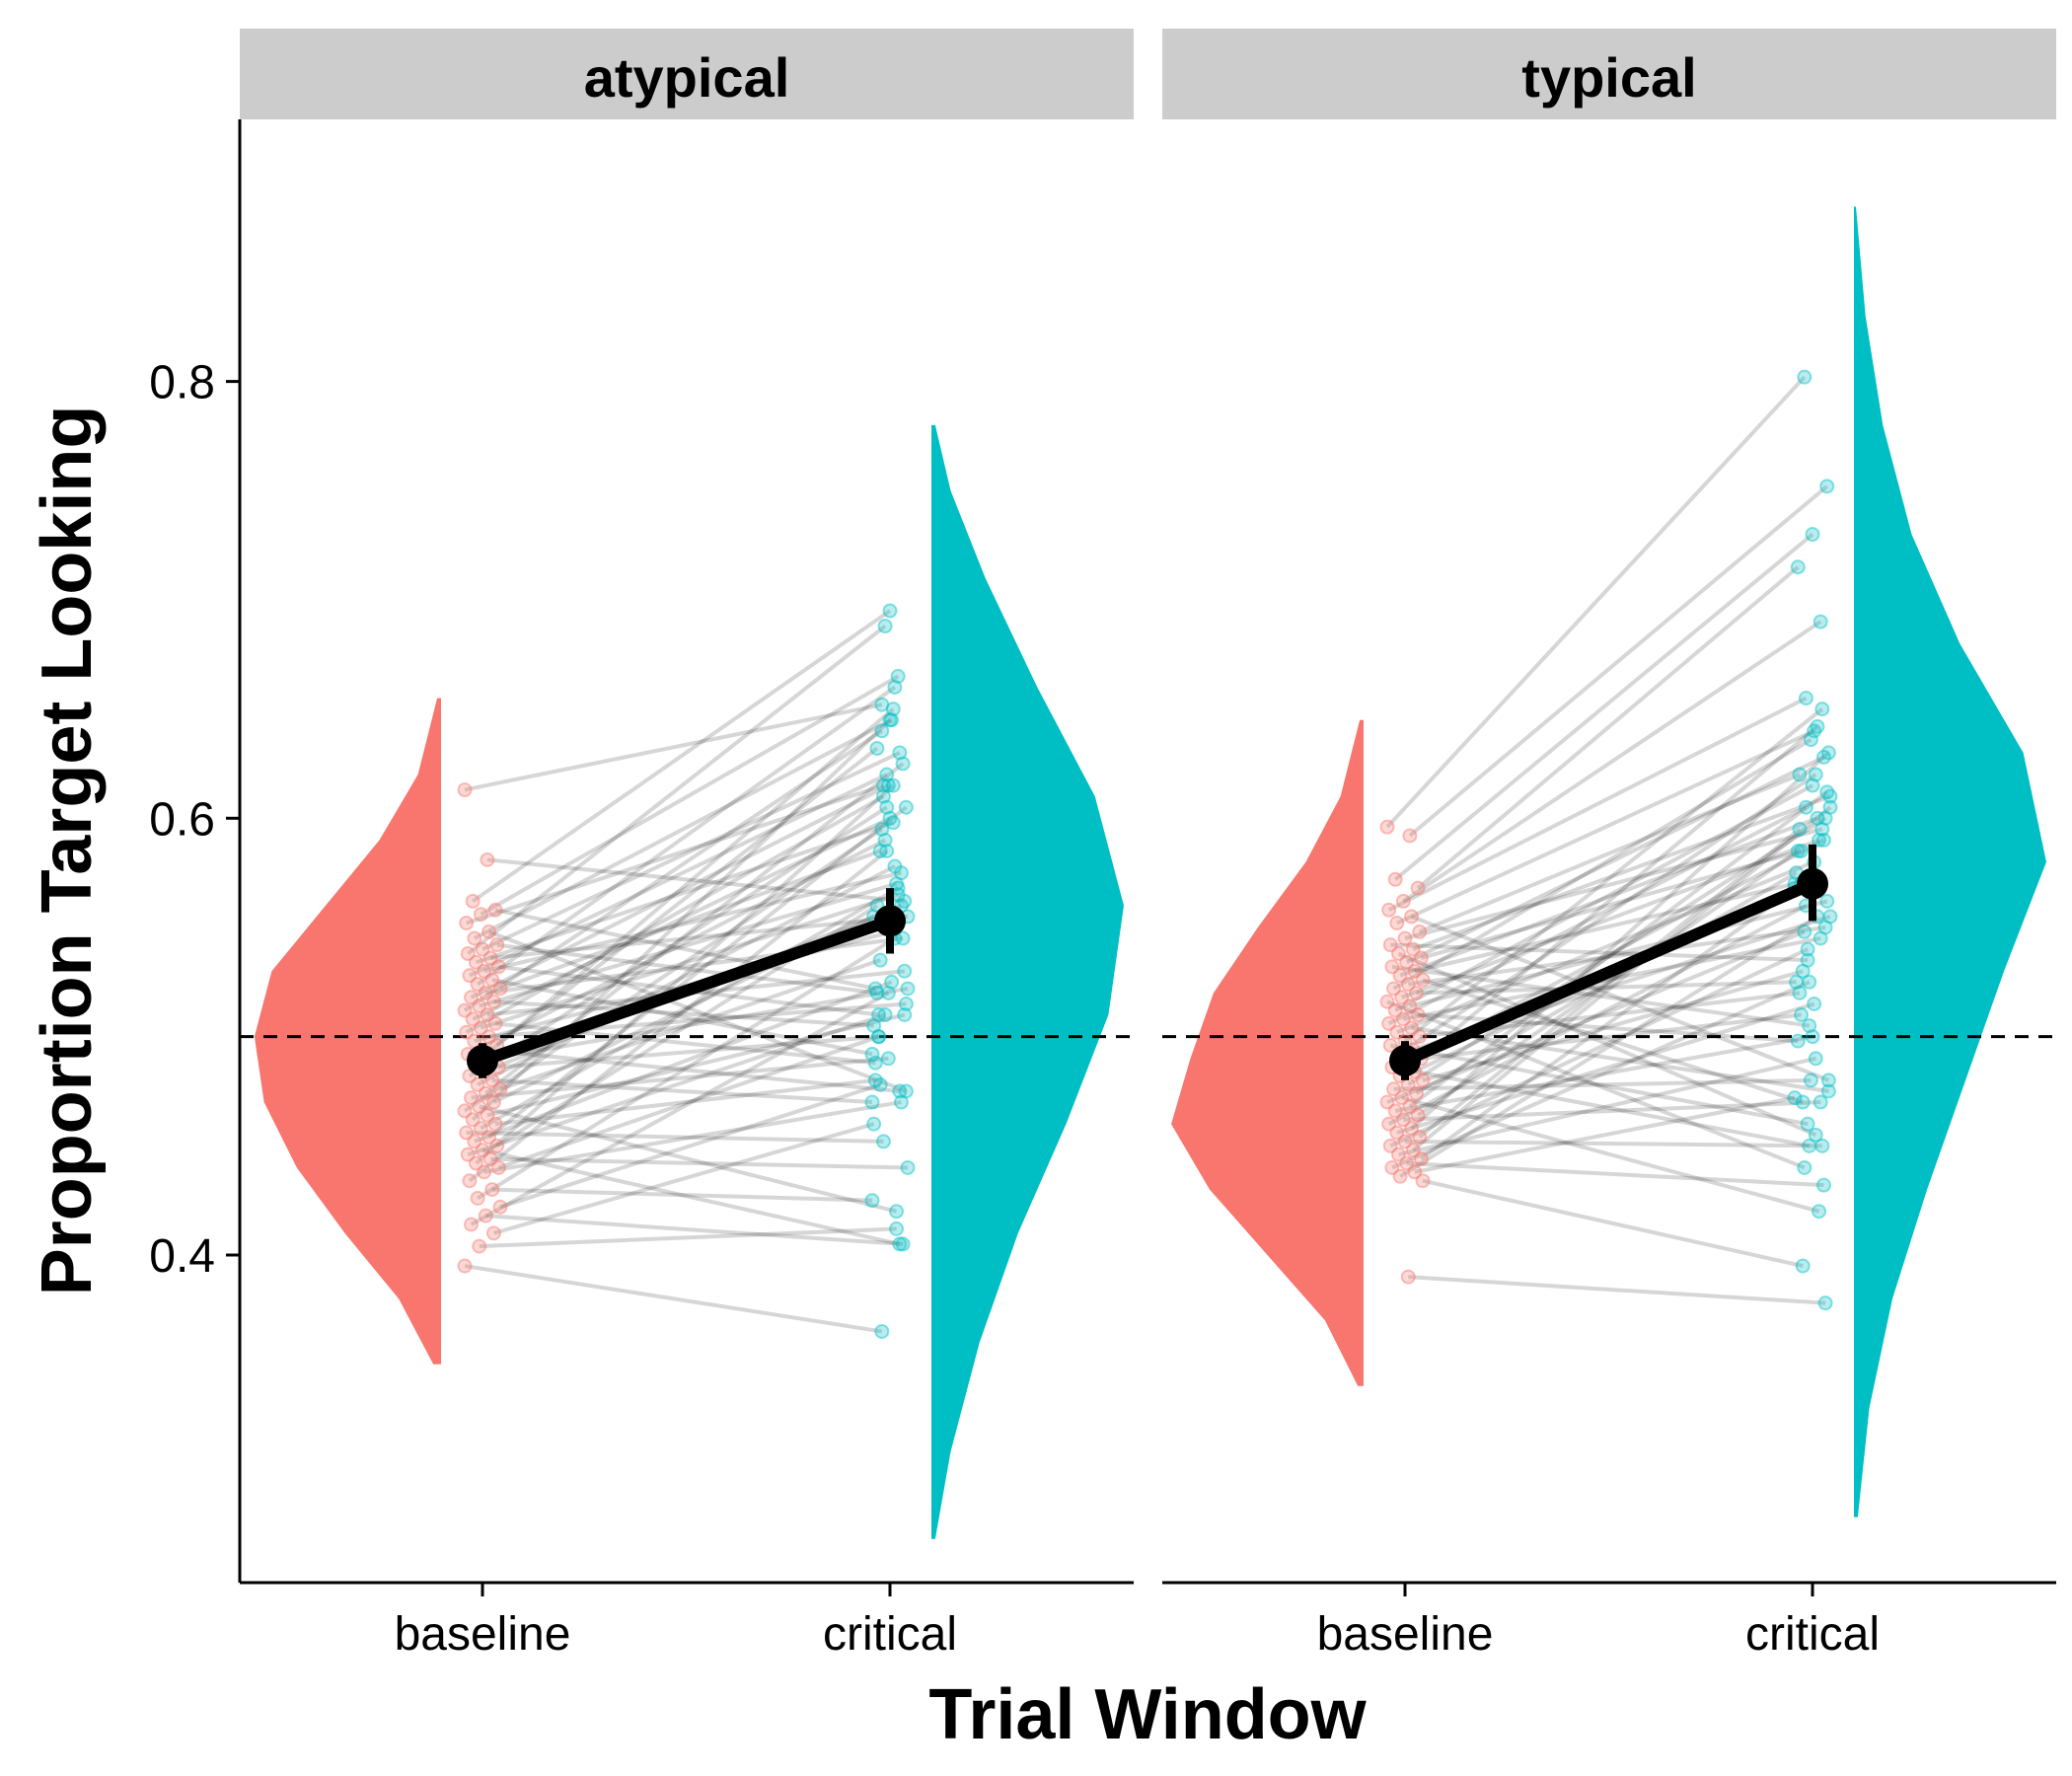 The height and width of the screenshot is (1776, 2072). I want to click on y-tick-label-0.4: 0.4, so click(182, 1256).